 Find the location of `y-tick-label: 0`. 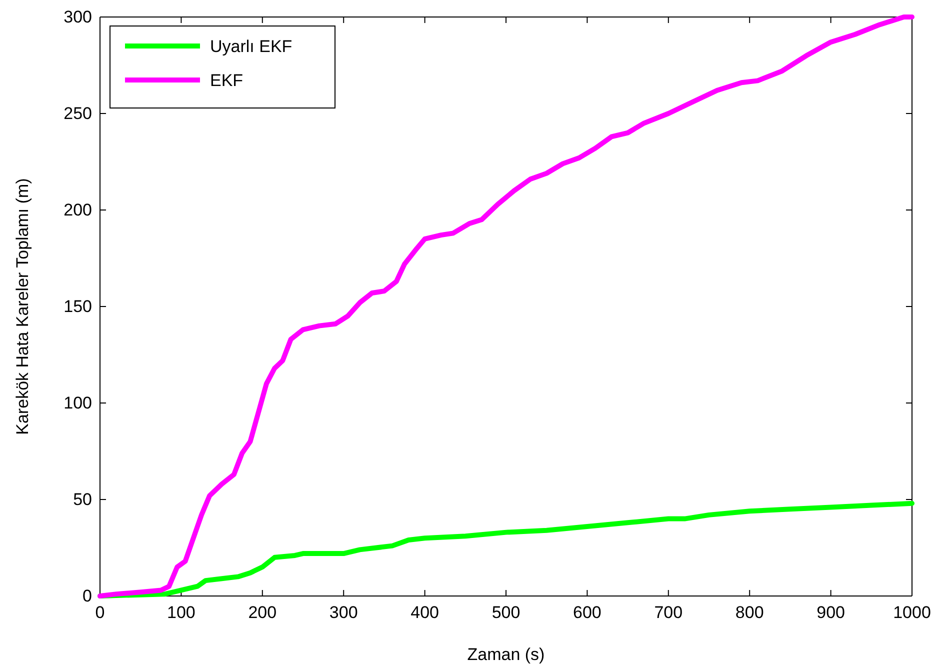

y-tick-label: 0 is located at coordinates (87, 596).